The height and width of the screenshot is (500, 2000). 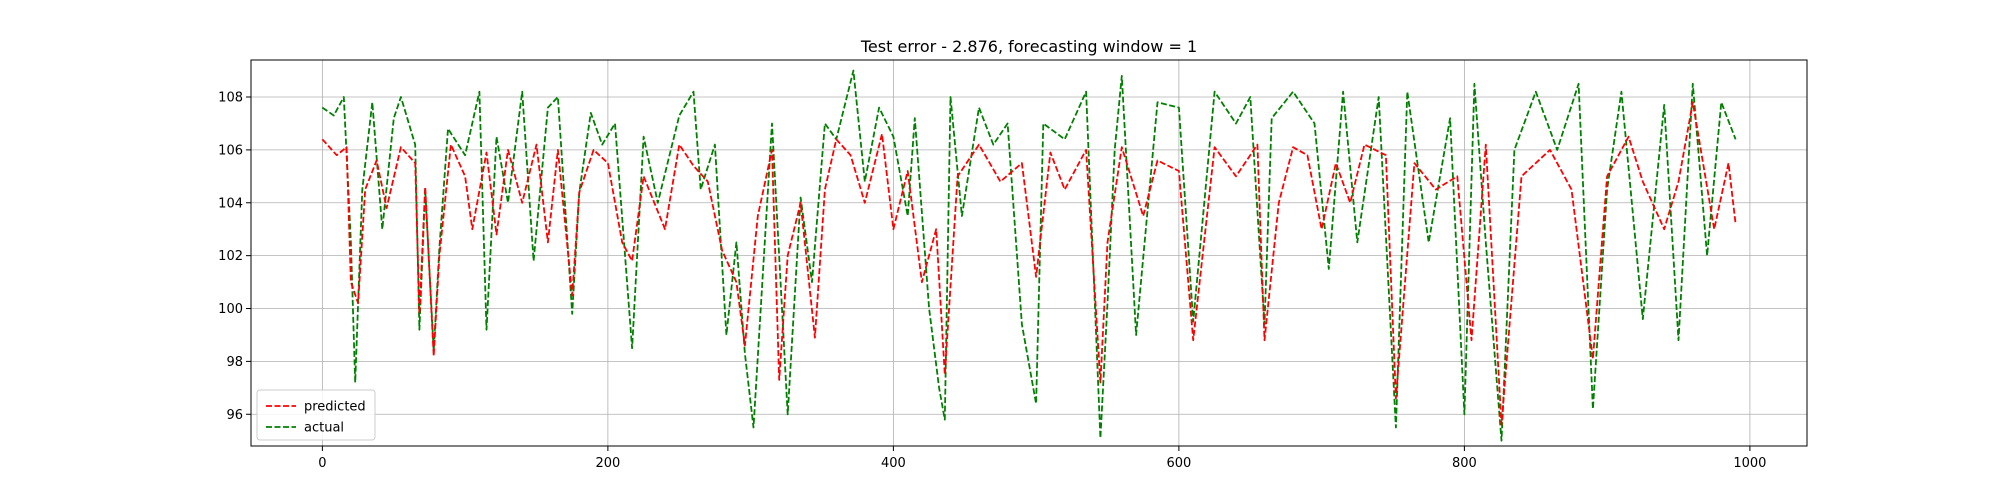 What do you see at coordinates (322, 463) in the screenshot?
I see `x-tick-label: 0` at bounding box center [322, 463].